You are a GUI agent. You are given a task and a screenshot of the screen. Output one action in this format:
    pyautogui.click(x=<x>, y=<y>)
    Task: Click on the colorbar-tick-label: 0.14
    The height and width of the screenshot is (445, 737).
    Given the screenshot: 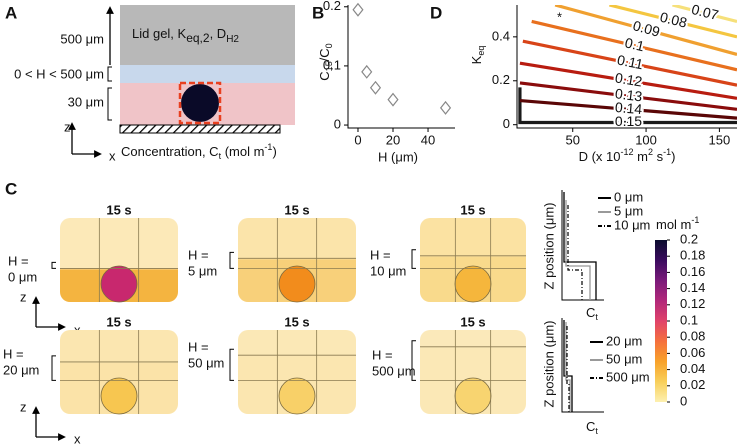 What is the action you would take?
    pyautogui.click(x=692, y=287)
    